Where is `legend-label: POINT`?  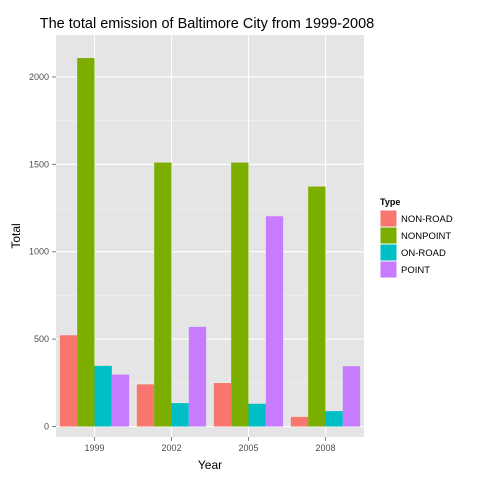
legend-label: POINT is located at coordinates (415, 270).